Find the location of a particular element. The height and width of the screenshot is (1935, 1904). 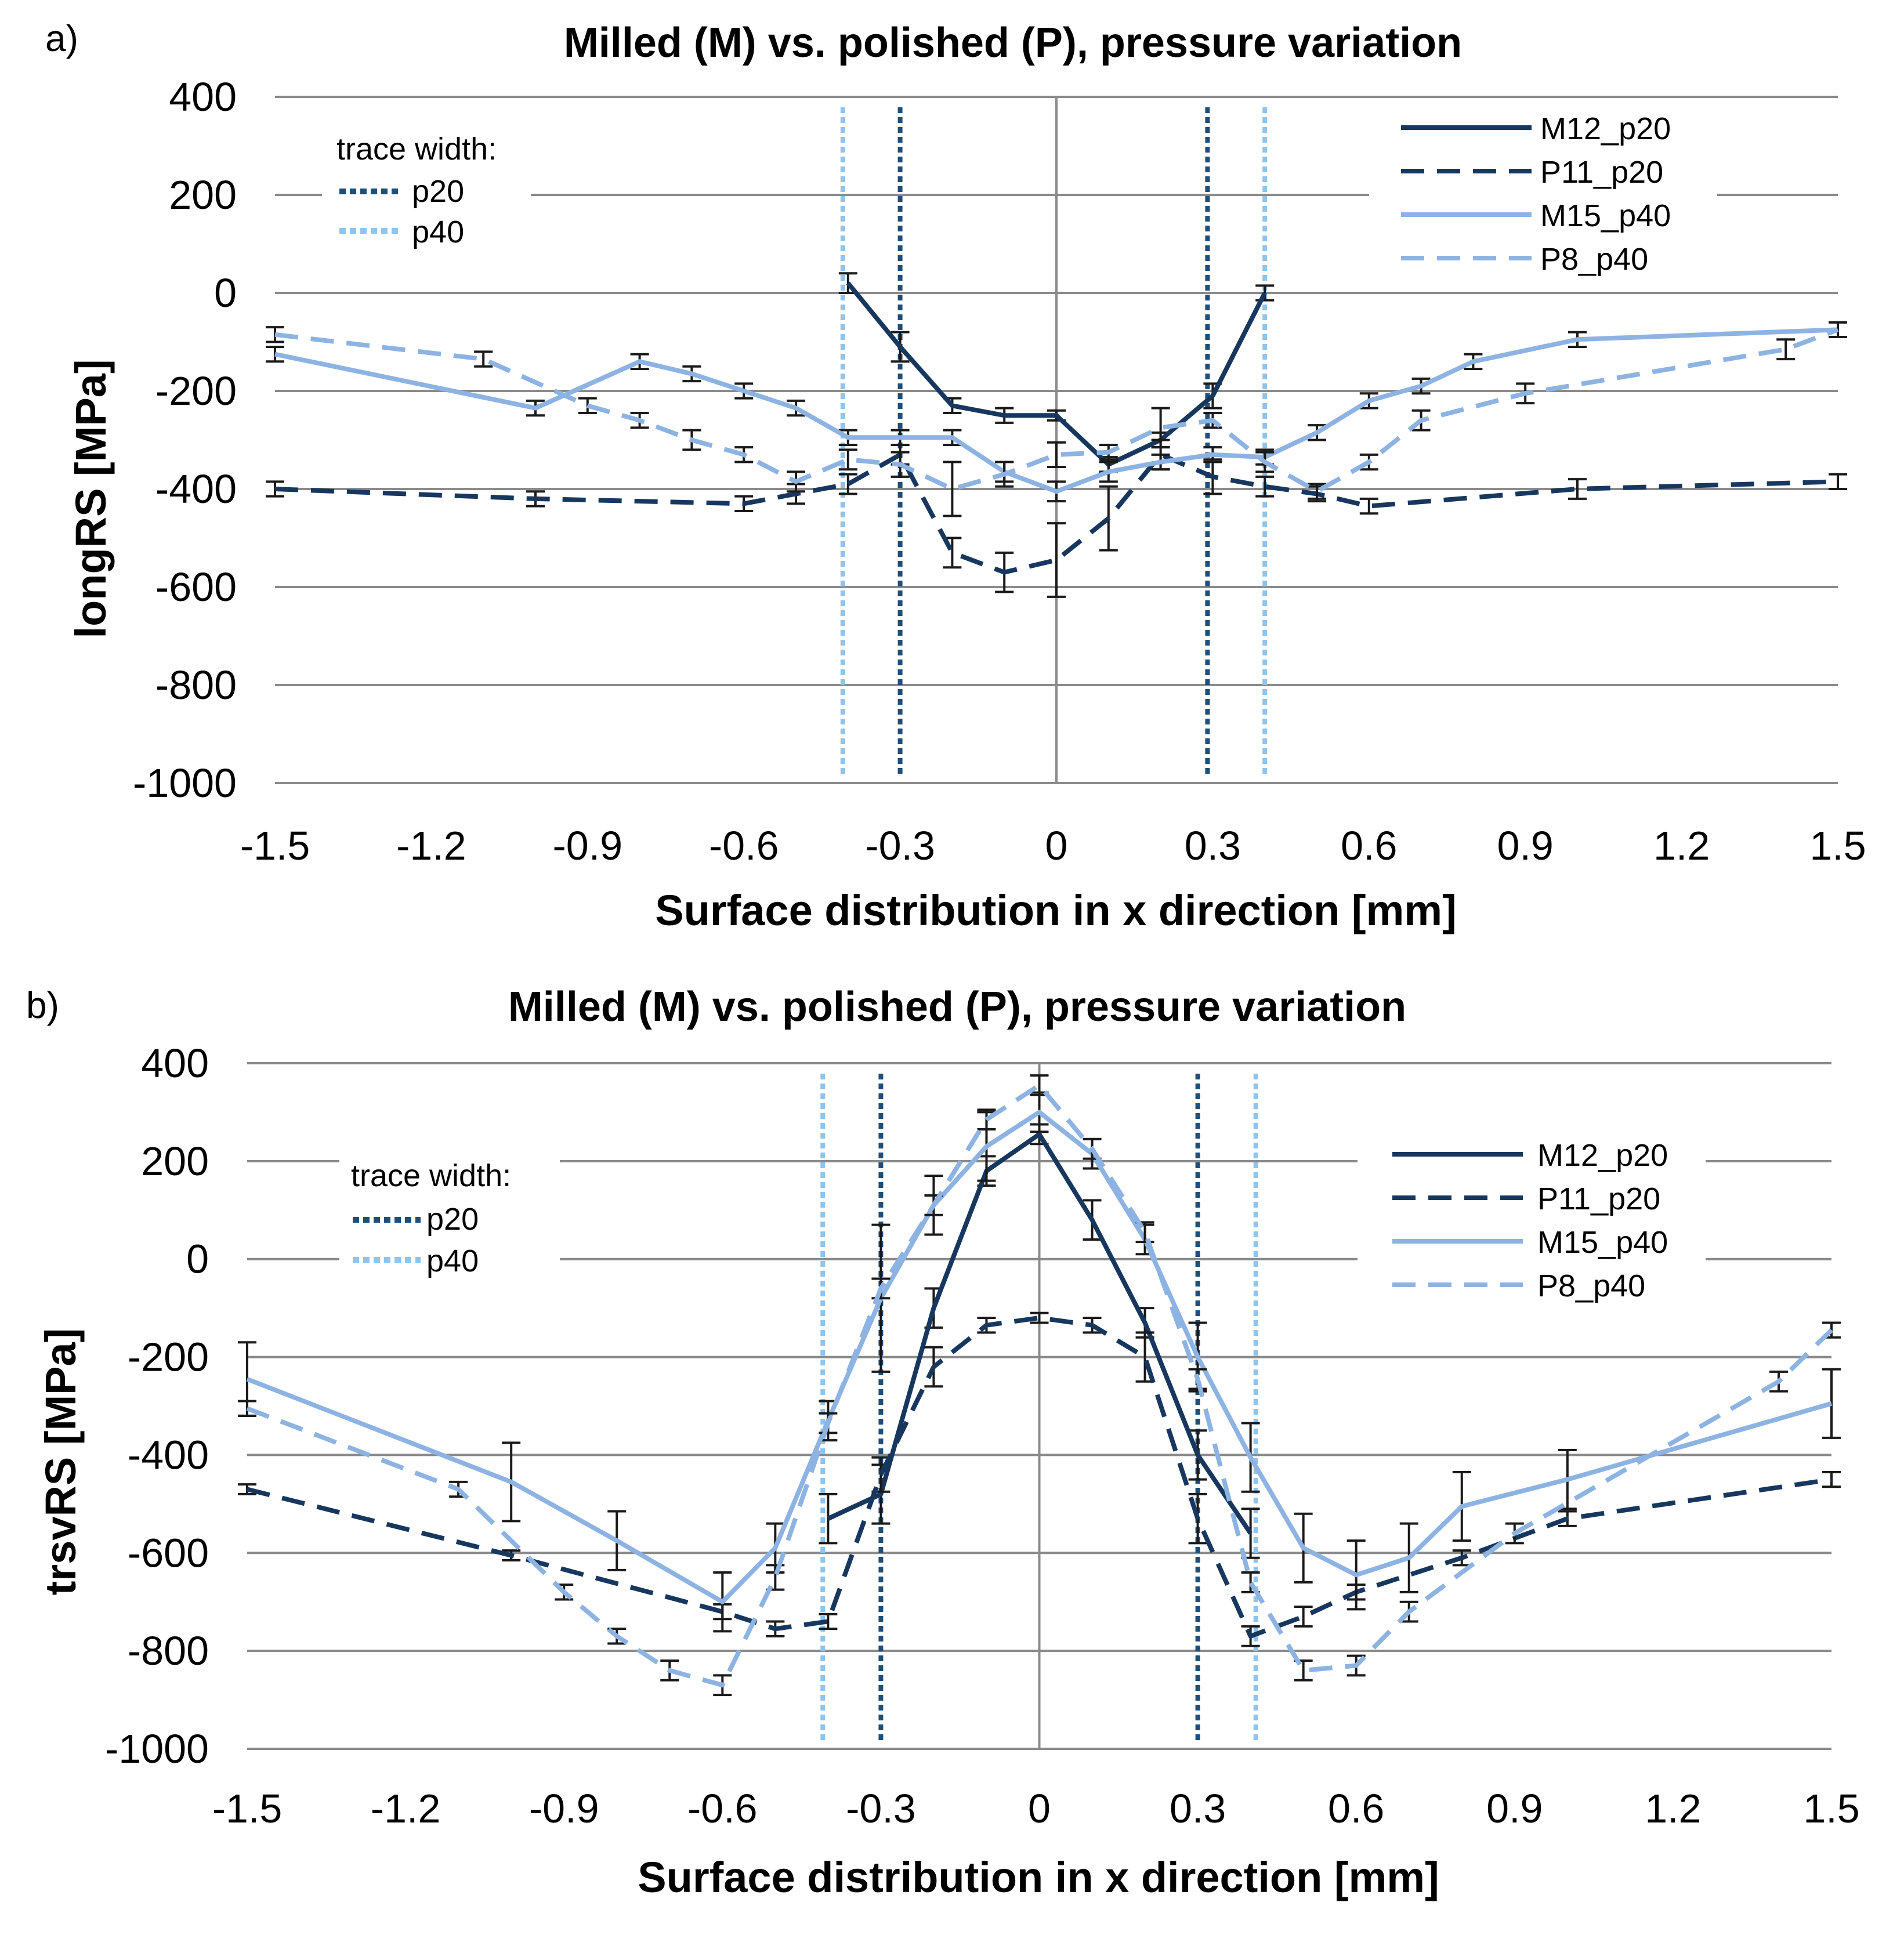

panel-a-y-tick-label: 200 is located at coordinates (203, 195).